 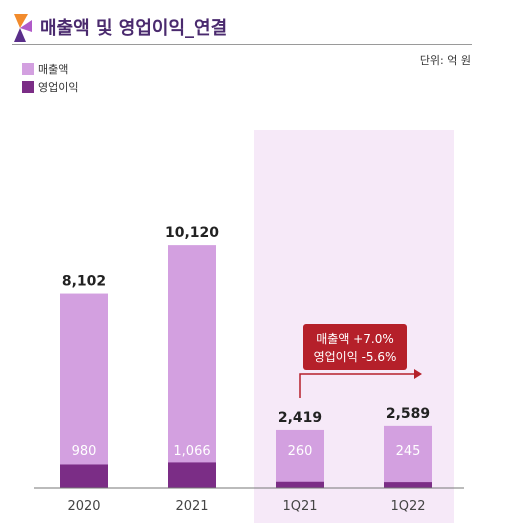 I want to click on legend-label-revenue: 매출액, so click(x=53, y=69).